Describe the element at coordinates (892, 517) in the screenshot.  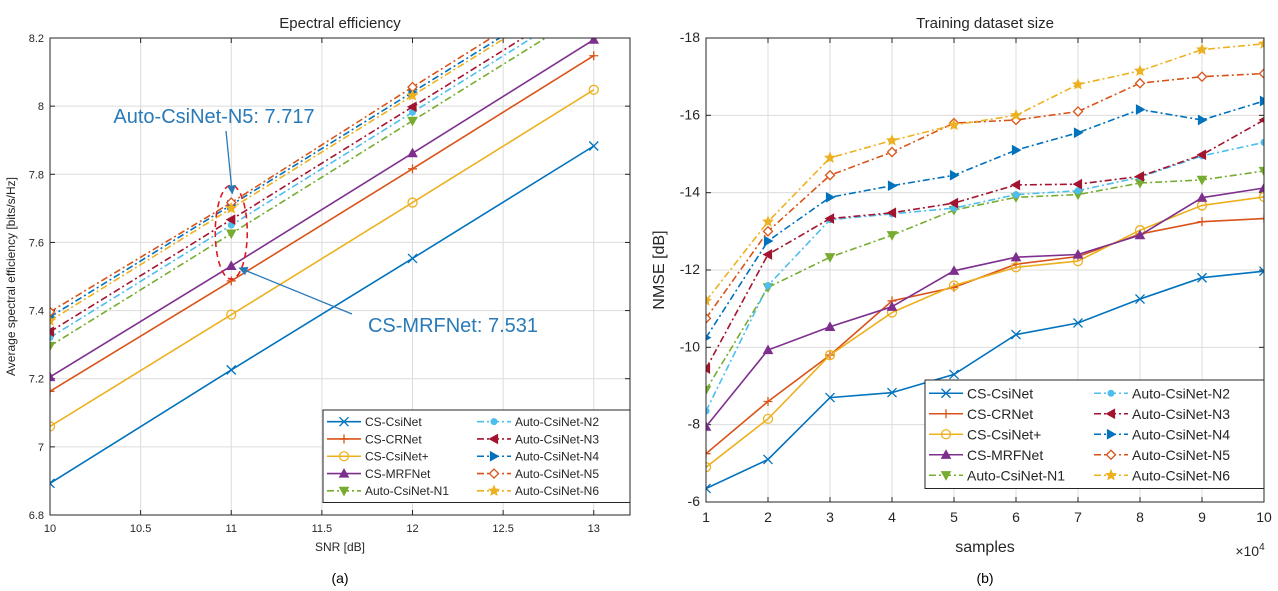
I see `x-tick-label: 4` at that location.